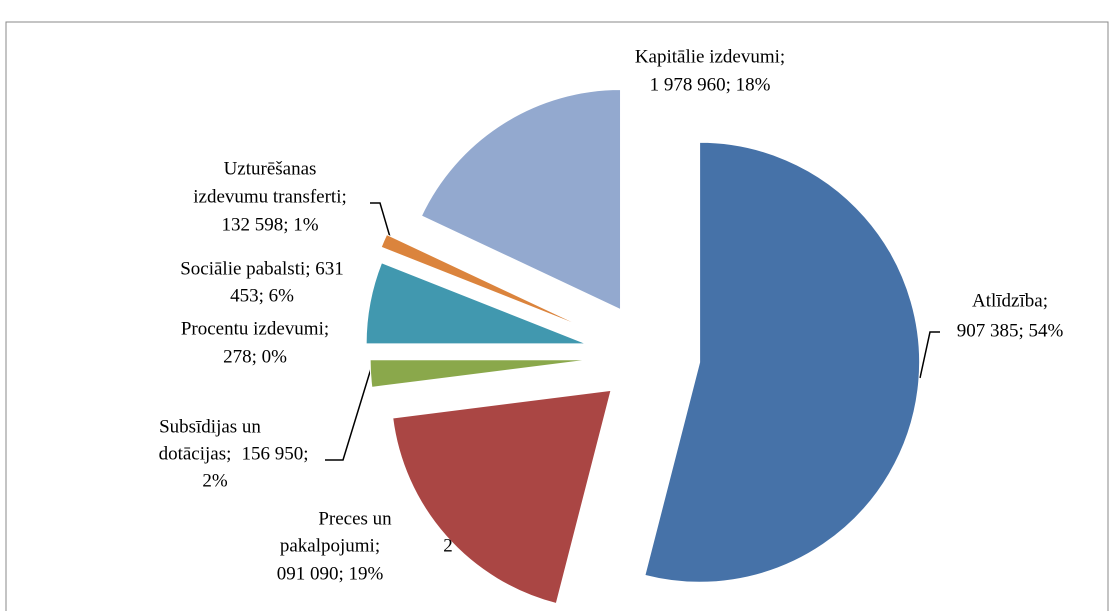 The image size is (1115, 611). I want to click on data-label: 2, so click(448, 545).